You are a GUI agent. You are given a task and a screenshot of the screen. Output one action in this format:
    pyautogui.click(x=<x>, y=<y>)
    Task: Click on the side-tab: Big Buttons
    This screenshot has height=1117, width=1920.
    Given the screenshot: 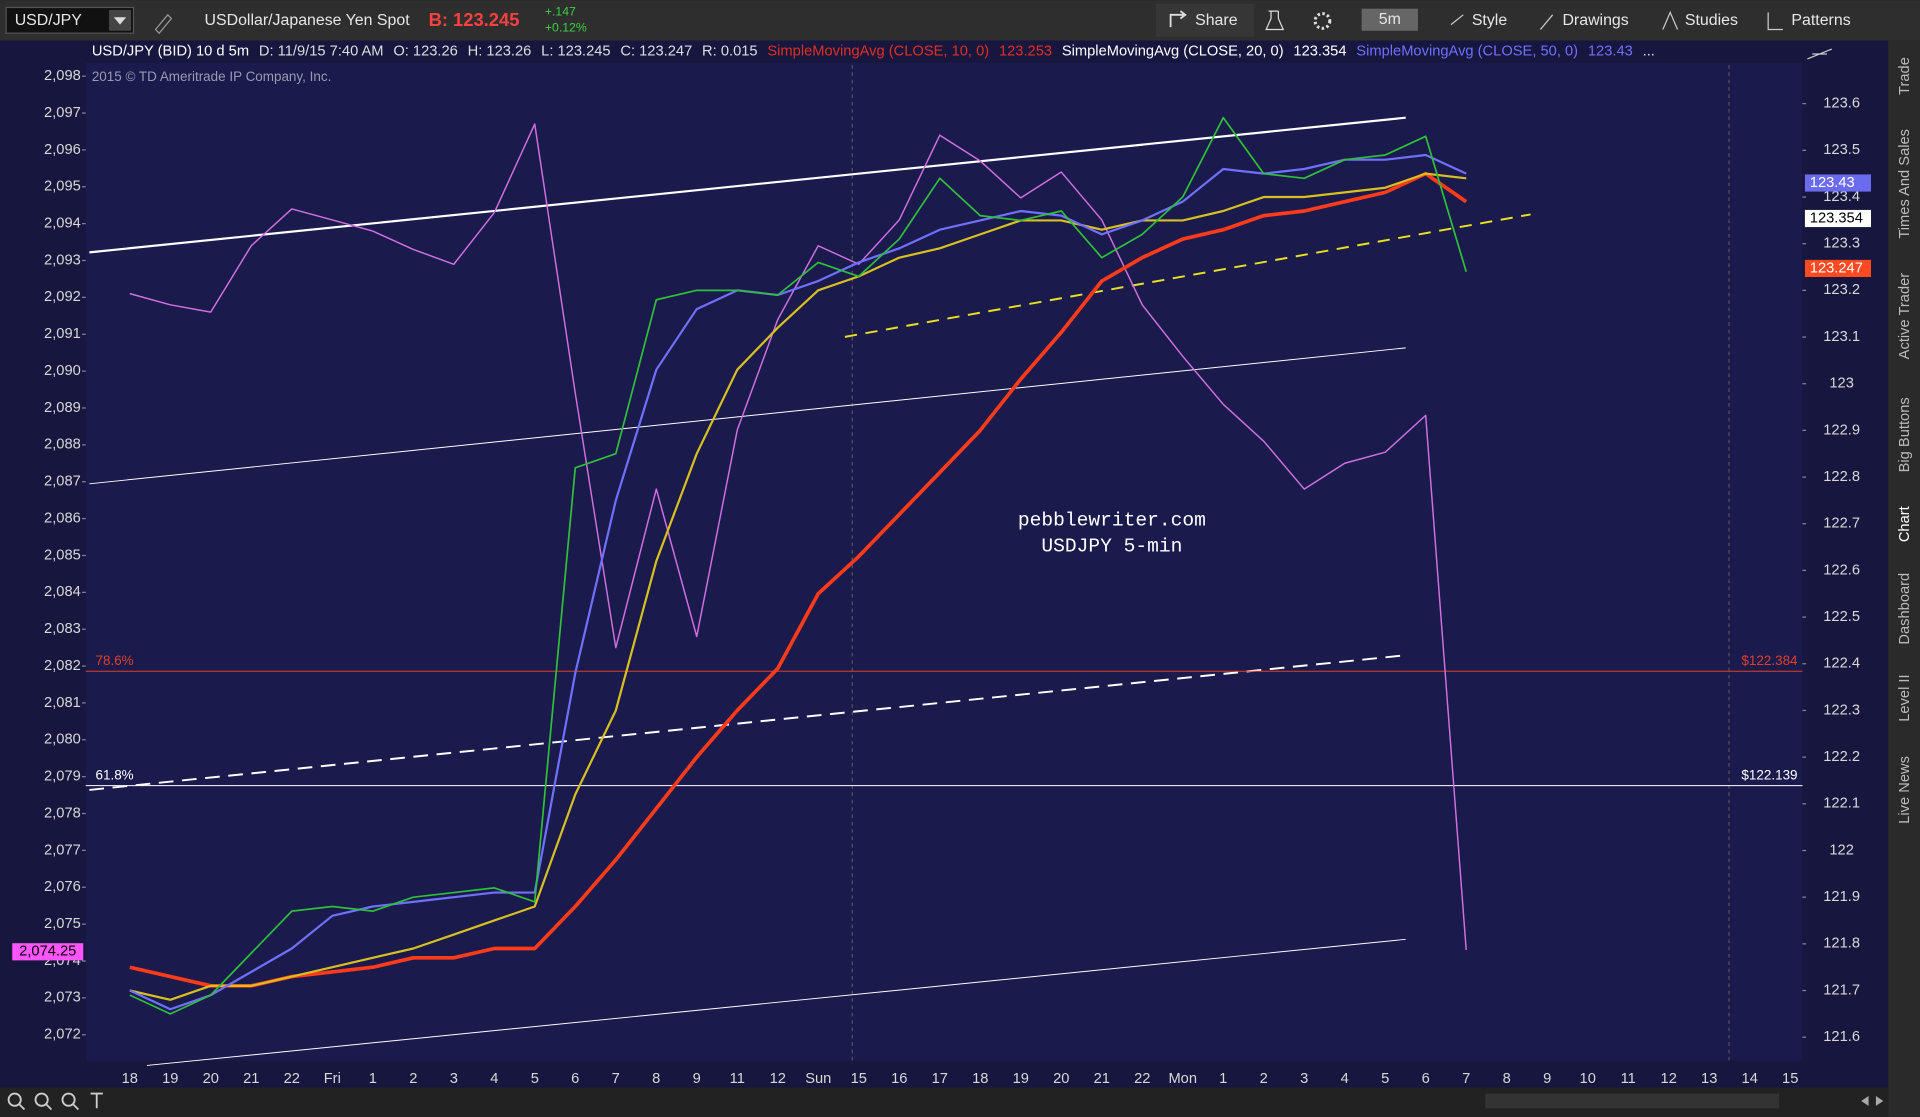 What is the action you would take?
    pyautogui.click(x=1905, y=434)
    